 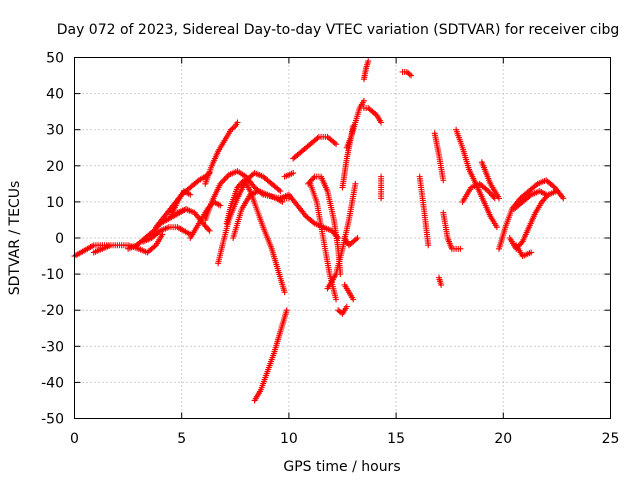 I want to click on series-t20, so click(x=341, y=236).